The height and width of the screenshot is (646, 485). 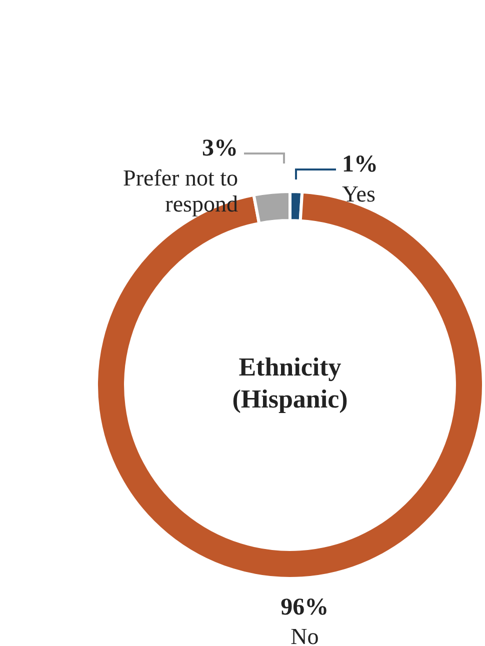 I want to click on data-label: 3%, so click(x=220, y=149).